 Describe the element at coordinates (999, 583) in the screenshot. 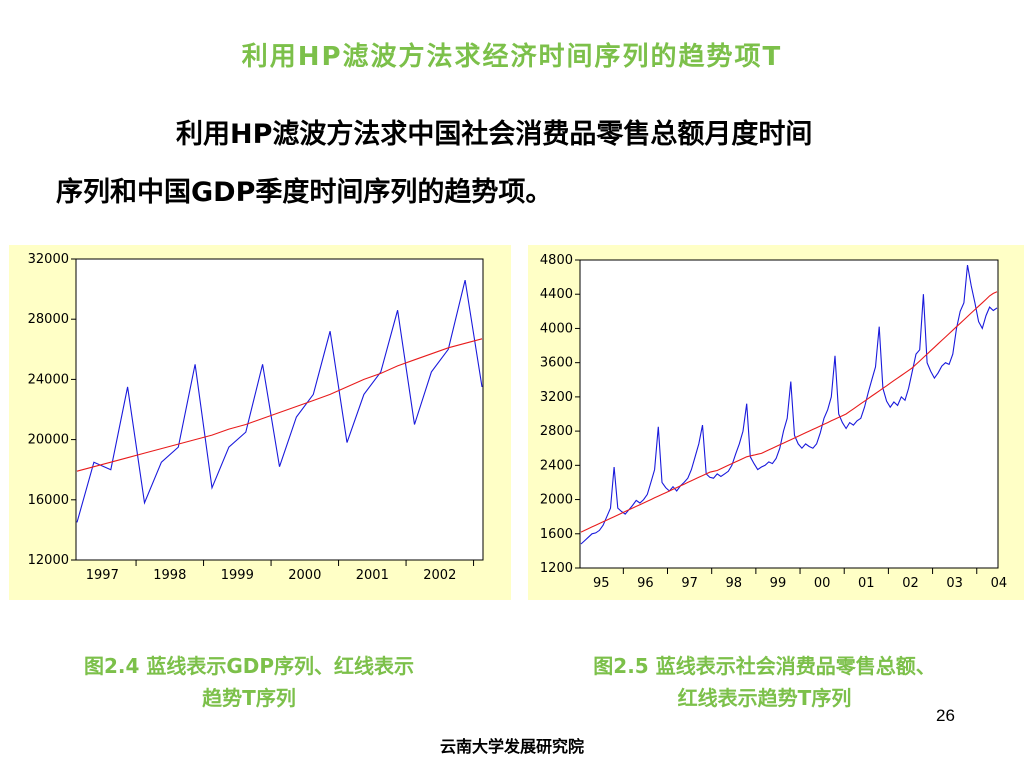

I see `x-tick-label: 04` at that location.